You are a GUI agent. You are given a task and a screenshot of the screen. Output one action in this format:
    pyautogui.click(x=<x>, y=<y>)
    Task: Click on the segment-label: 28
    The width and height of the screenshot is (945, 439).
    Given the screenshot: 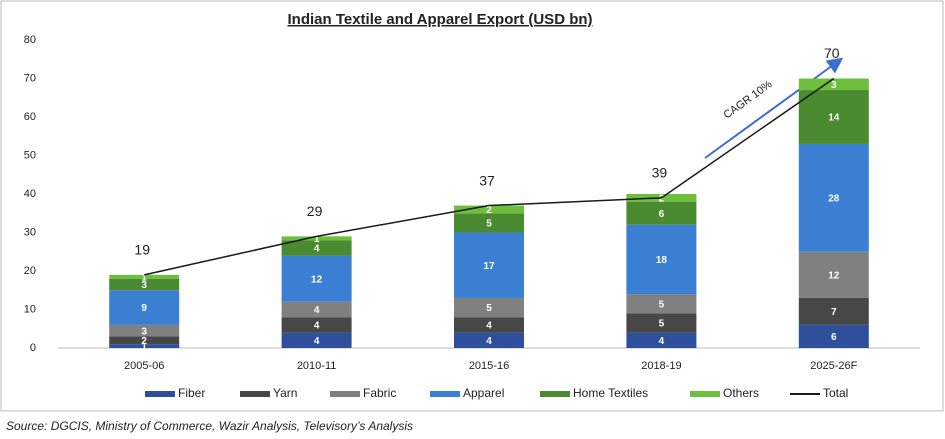 What is the action you would take?
    pyautogui.click(x=834, y=198)
    